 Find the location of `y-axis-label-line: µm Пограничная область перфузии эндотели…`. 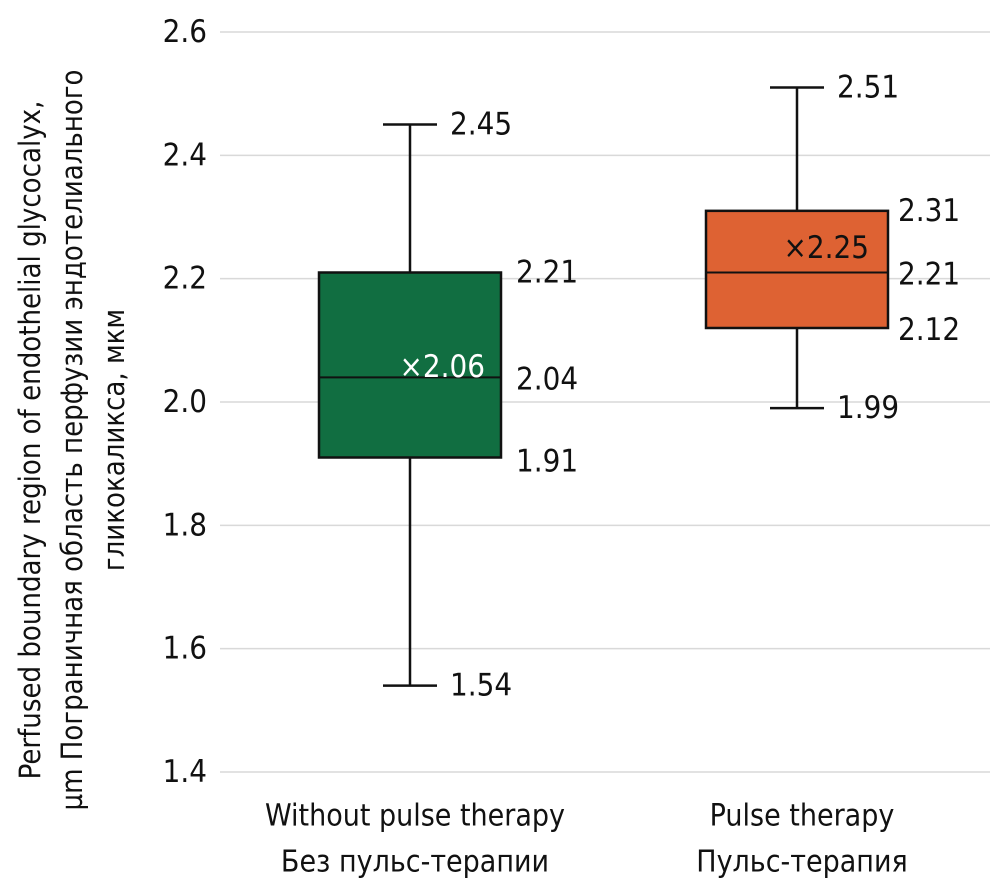

y-axis-label-line: µm Пограничная область перфузии эндотели… is located at coordinates (72, 440).